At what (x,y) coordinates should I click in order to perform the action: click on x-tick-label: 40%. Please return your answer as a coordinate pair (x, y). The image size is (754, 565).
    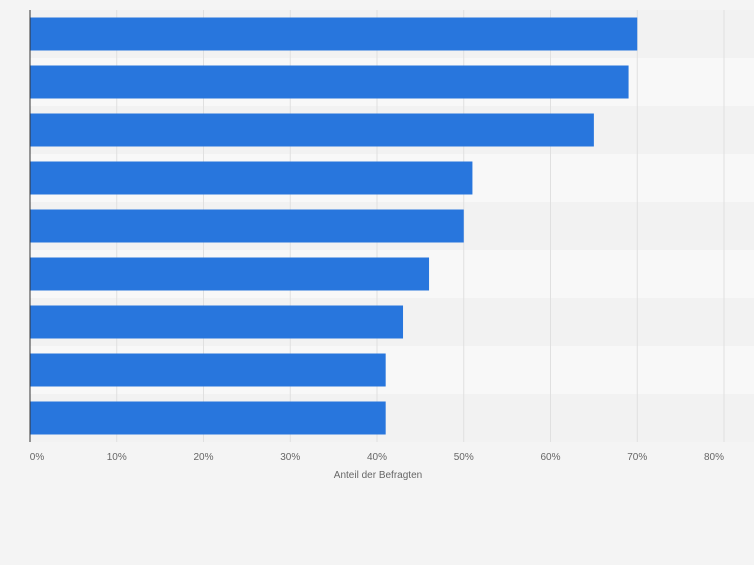
    Looking at the image, I should click on (377, 457).